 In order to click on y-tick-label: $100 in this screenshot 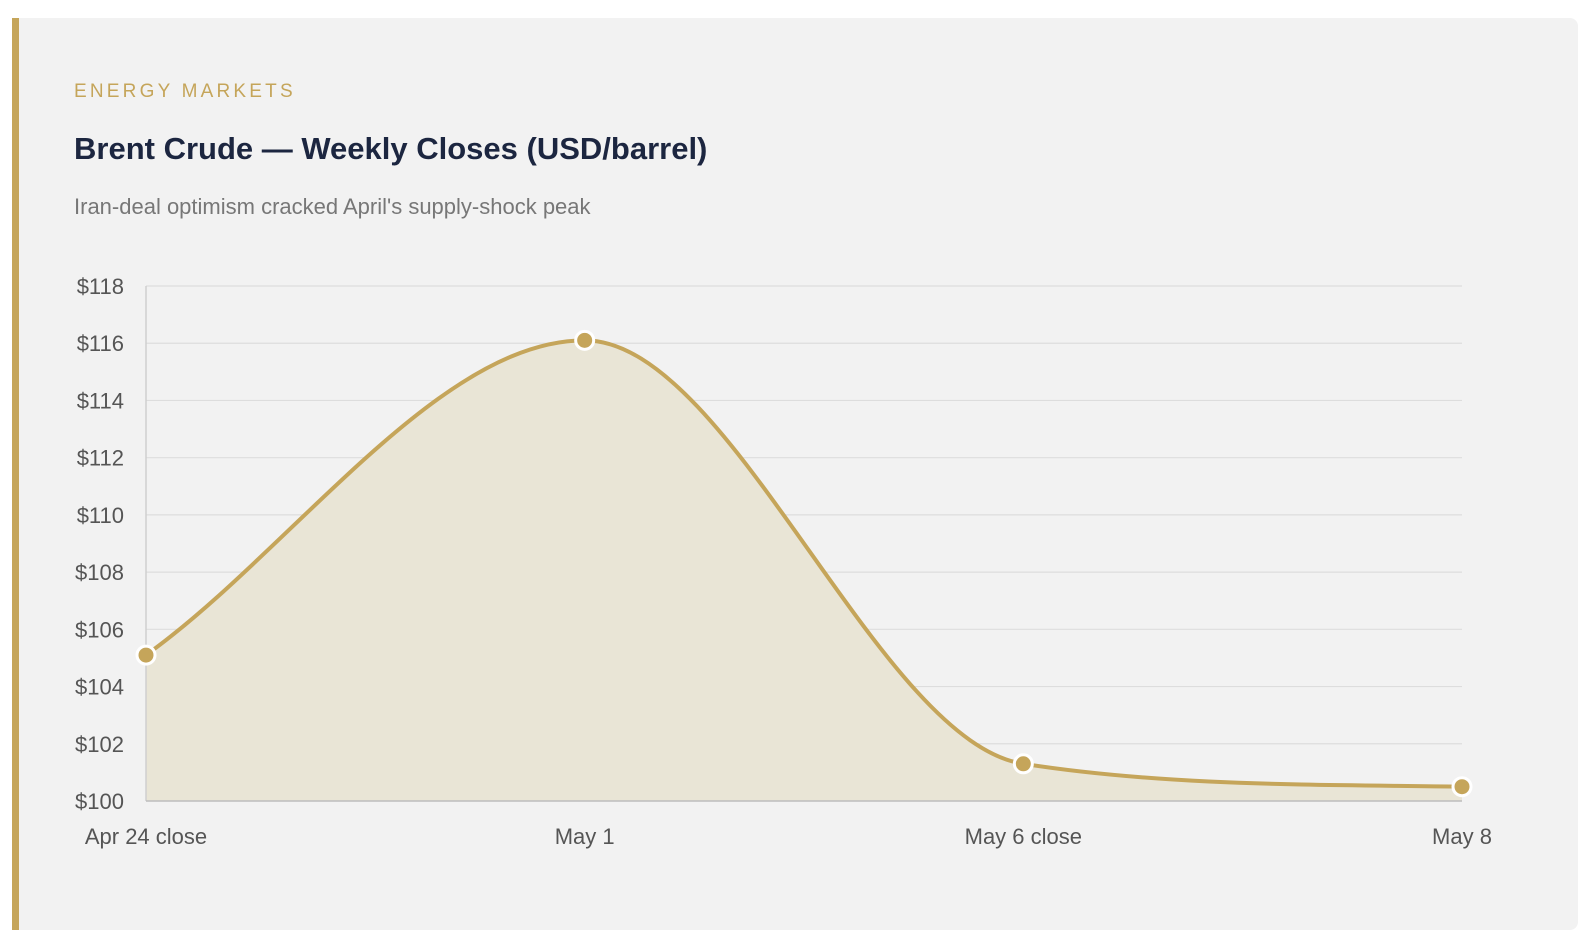, I will do `click(99, 801)`.